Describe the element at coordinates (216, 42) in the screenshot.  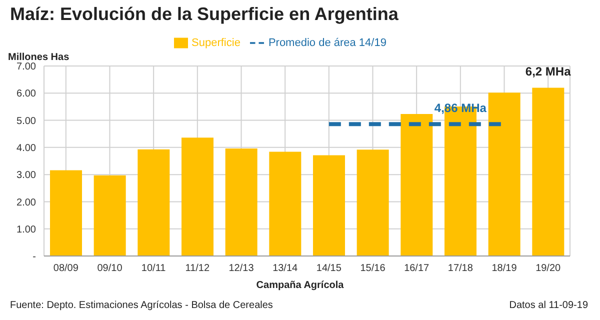
I see `legend-label: Superficie` at that location.